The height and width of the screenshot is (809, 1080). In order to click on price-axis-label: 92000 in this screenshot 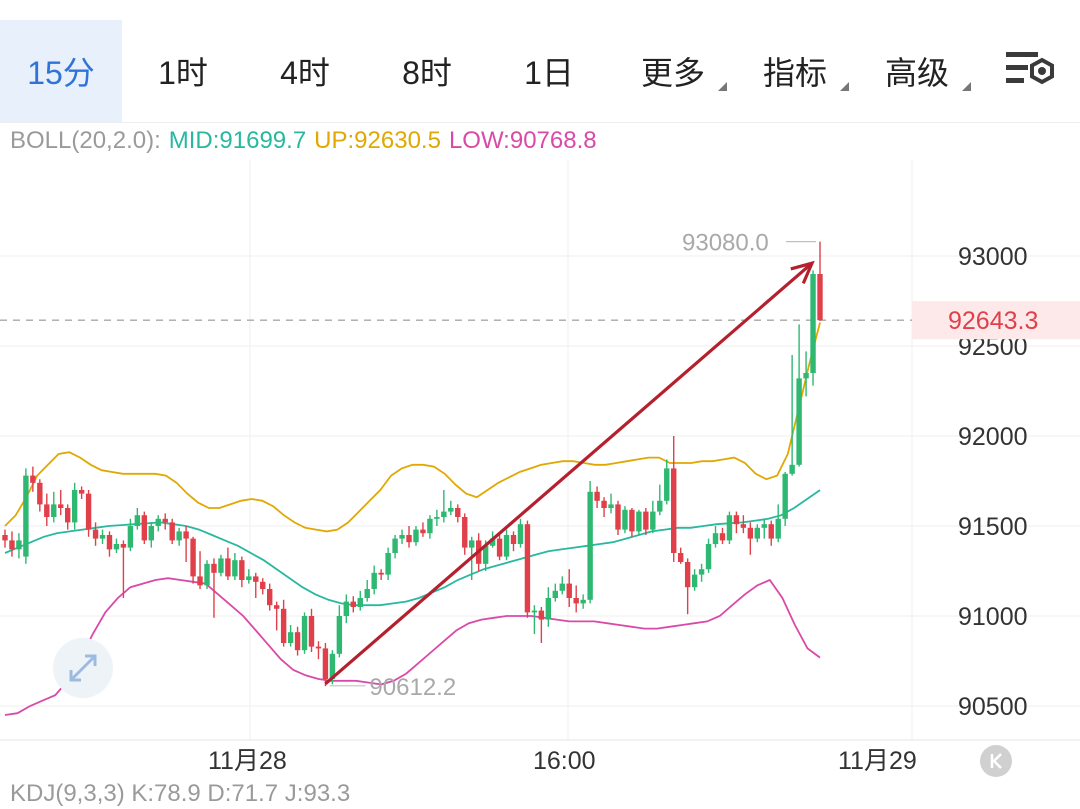, I will do `click(993, 437)`.